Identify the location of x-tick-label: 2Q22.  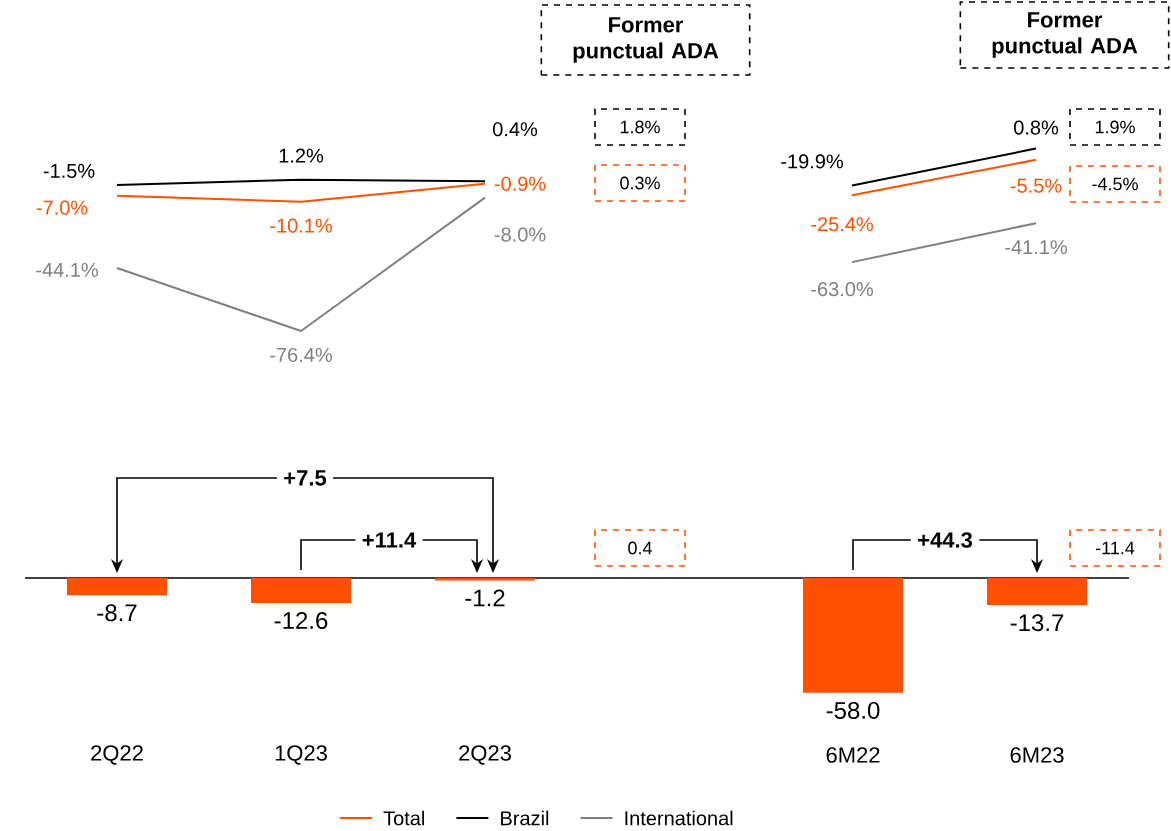
(117, 755).